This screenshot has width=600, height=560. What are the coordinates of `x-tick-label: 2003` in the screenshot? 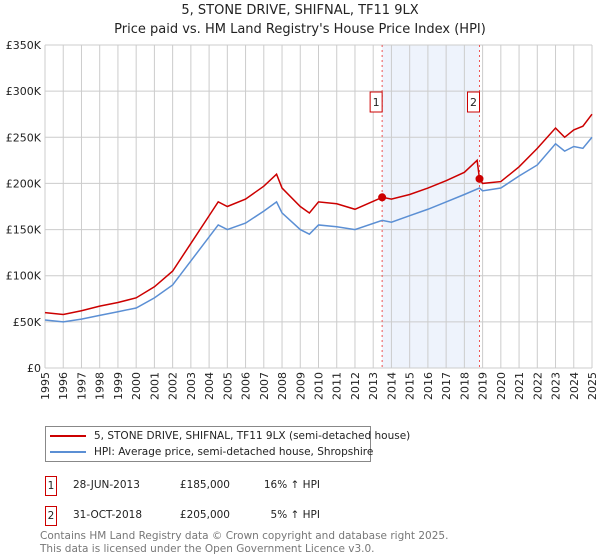 It's located at (191, 386).